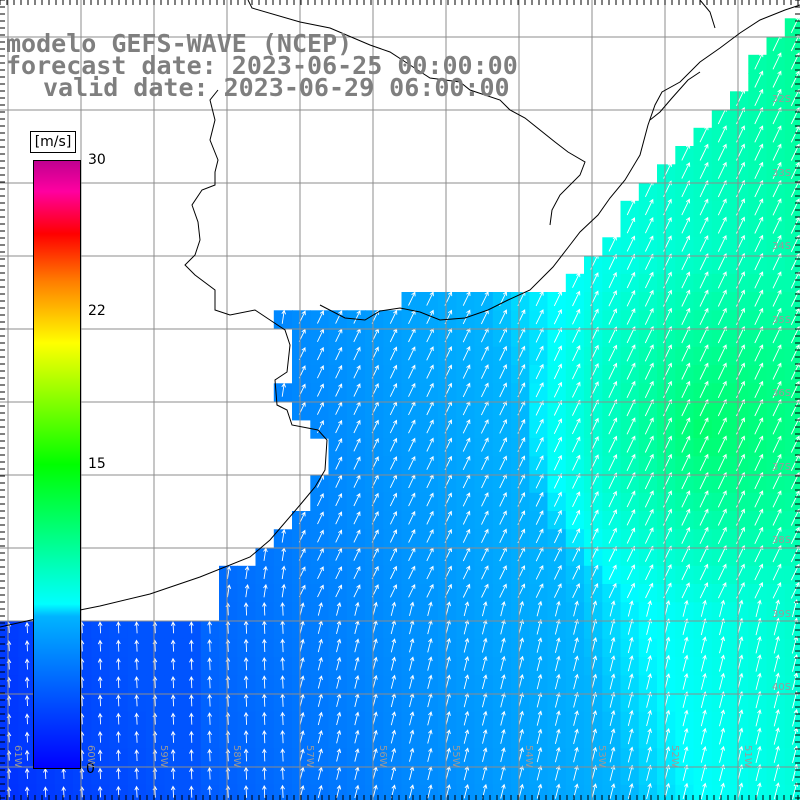 The width and height of the screenshot is (800, 800). Describe the element at coordinates (236, 756) in the screenshot. I see `longitude-label: 58W` at that location.